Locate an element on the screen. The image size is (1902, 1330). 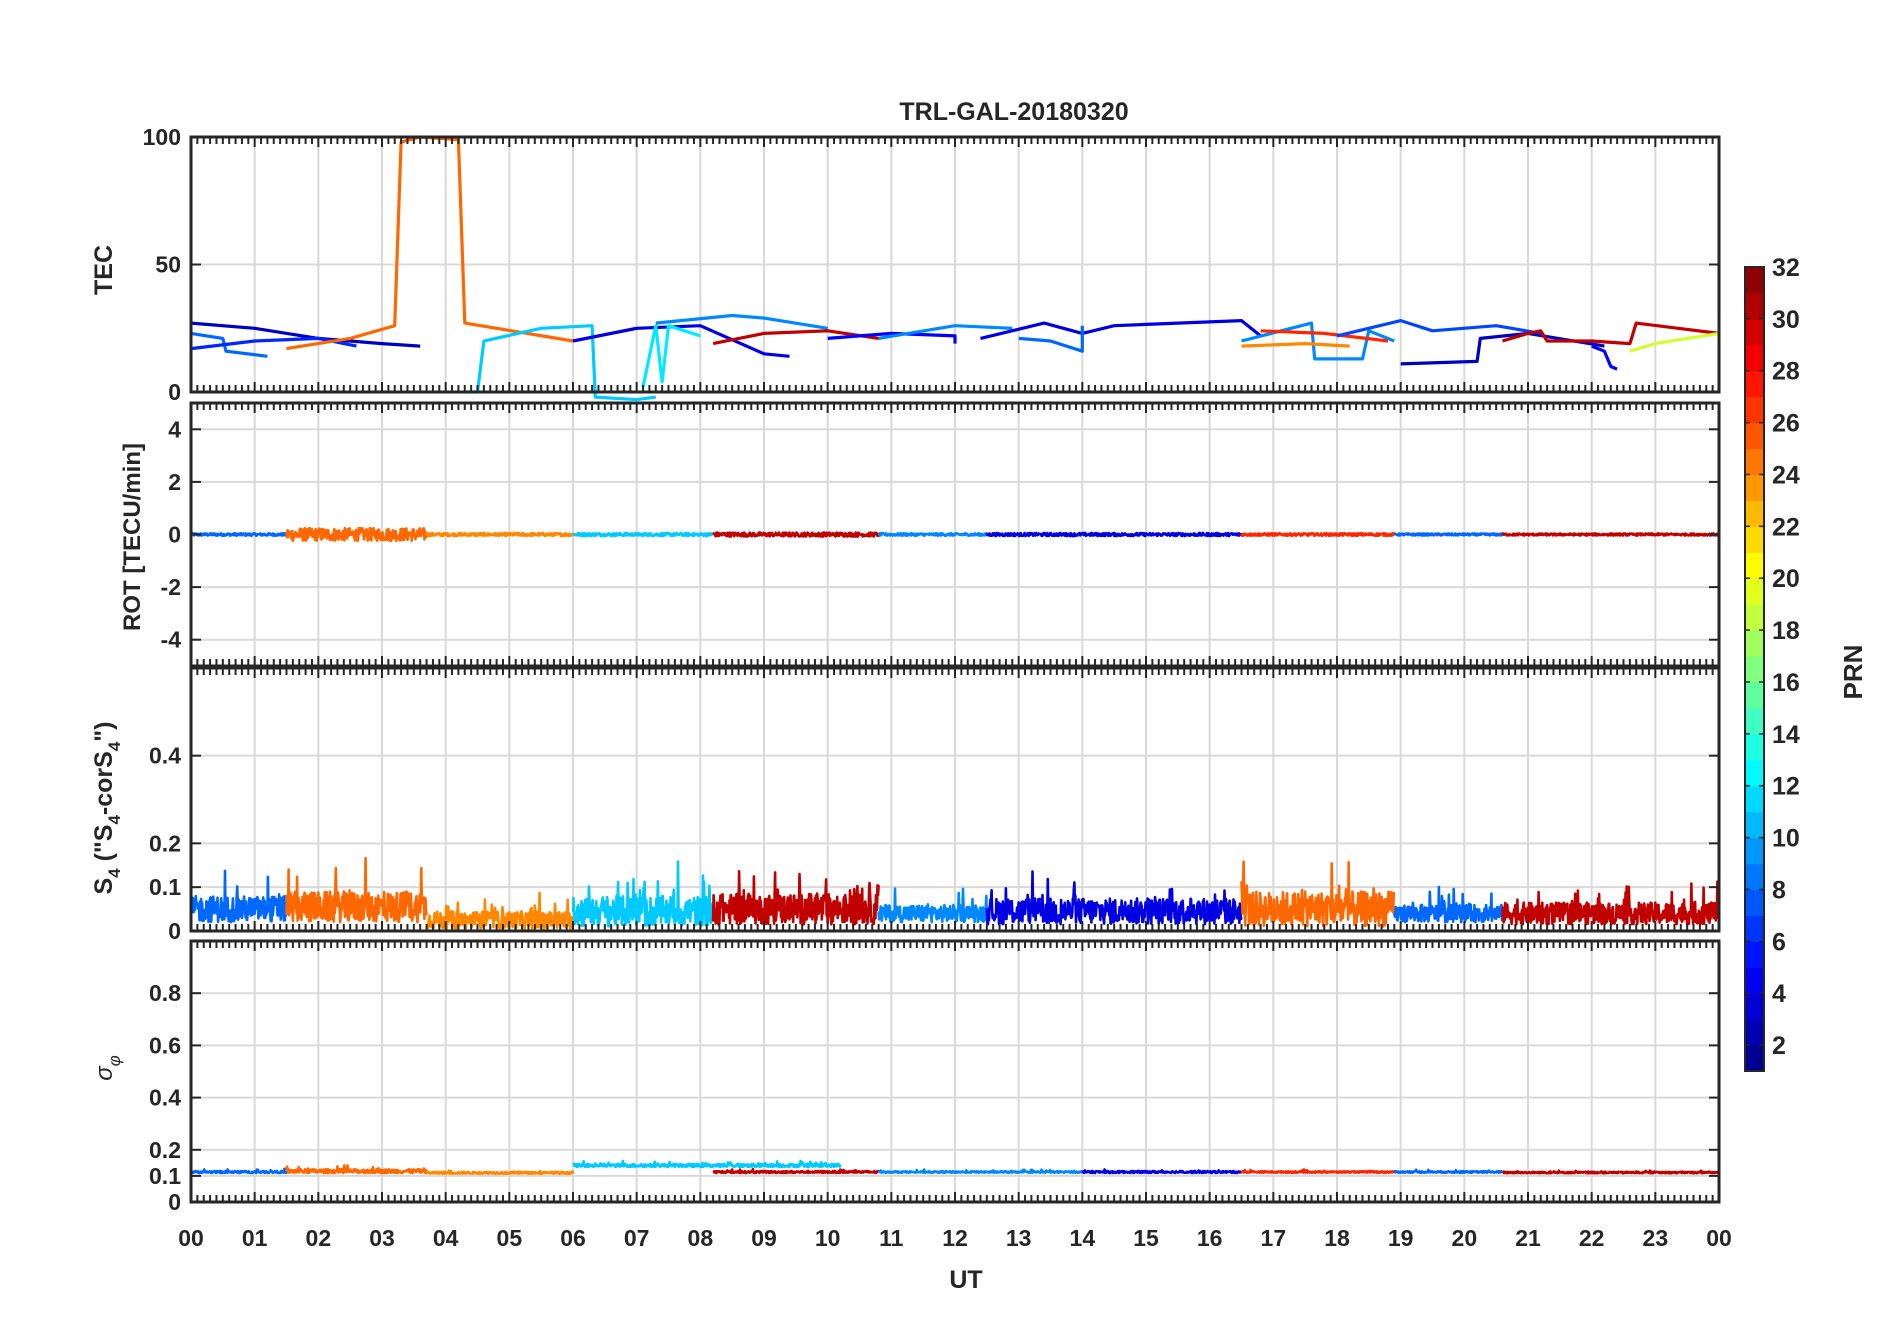
colorbar-label: PRN is located at coordinates (1853, 672).